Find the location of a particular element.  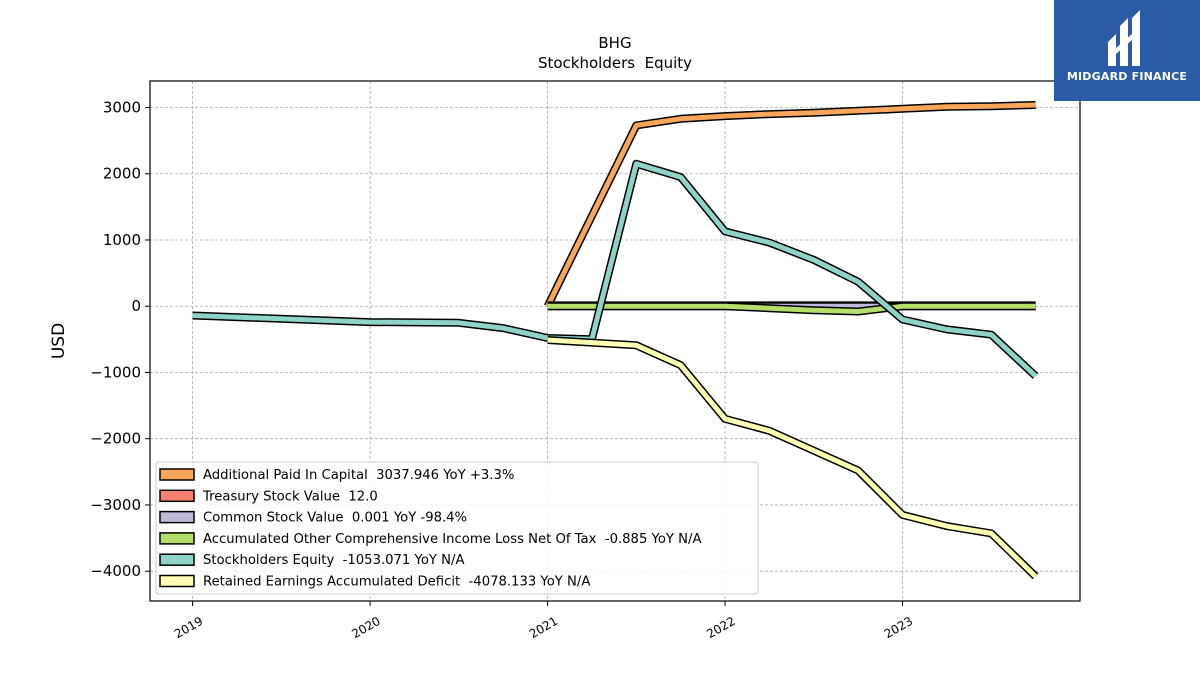

legend-item: Common Stock Value 0.001 YoY -98.4% is located at coordinates (313, 518).